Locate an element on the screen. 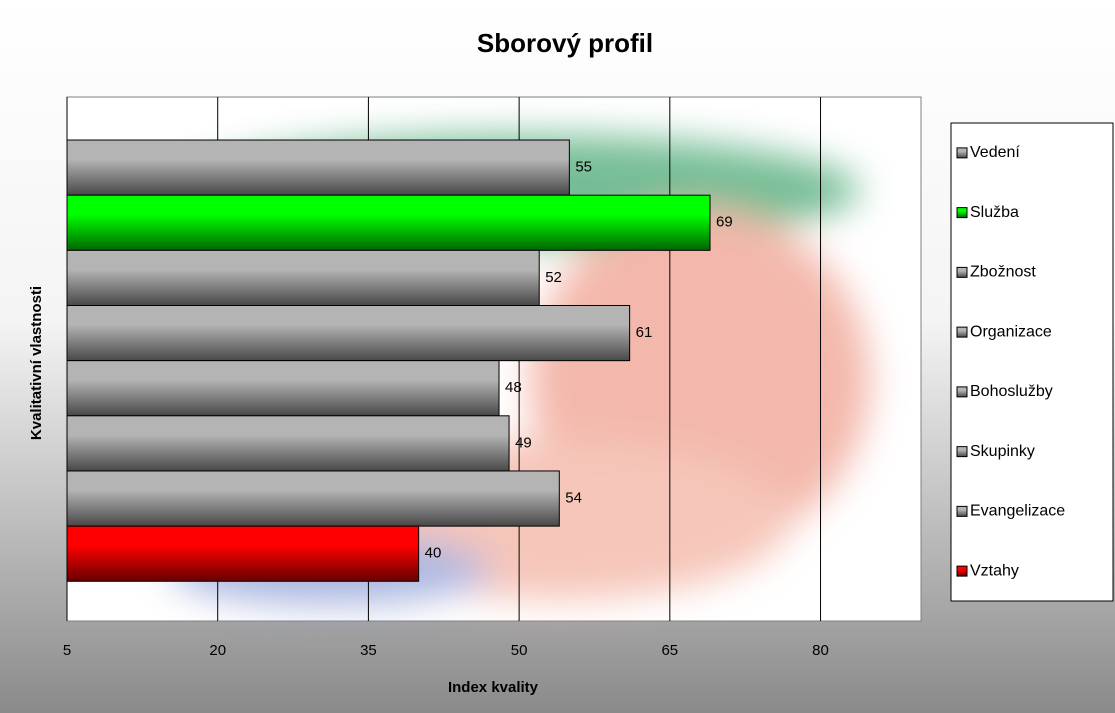 This screenshot has width=1115, height=713. x-tick-label: 65 is located at coordinates (669, 650).